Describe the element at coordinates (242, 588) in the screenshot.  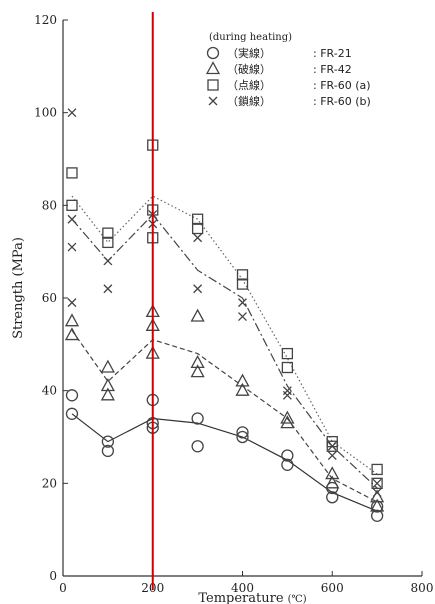
I see `x-tick-label: 400` at that location.